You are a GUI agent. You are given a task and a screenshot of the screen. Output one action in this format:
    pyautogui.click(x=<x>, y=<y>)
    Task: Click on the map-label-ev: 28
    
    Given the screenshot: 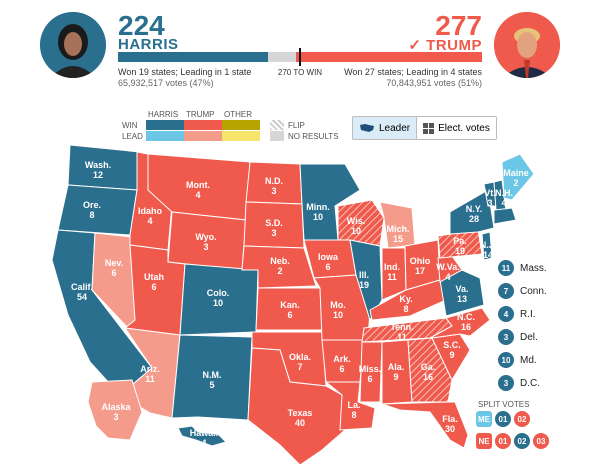 What is the action you would take?
    pyautogui.click(x=474, y=219)
    